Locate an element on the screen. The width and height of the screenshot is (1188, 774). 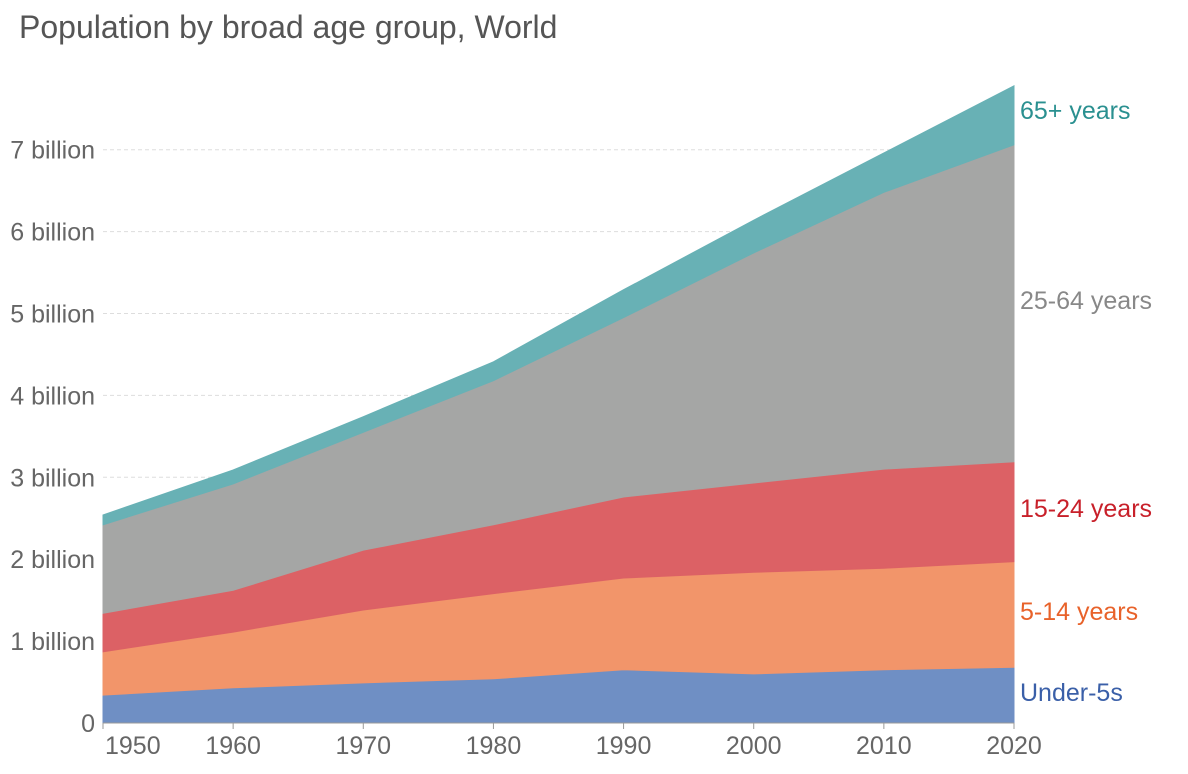
y-tick-label: 0 is located at coordinates (88, 724).